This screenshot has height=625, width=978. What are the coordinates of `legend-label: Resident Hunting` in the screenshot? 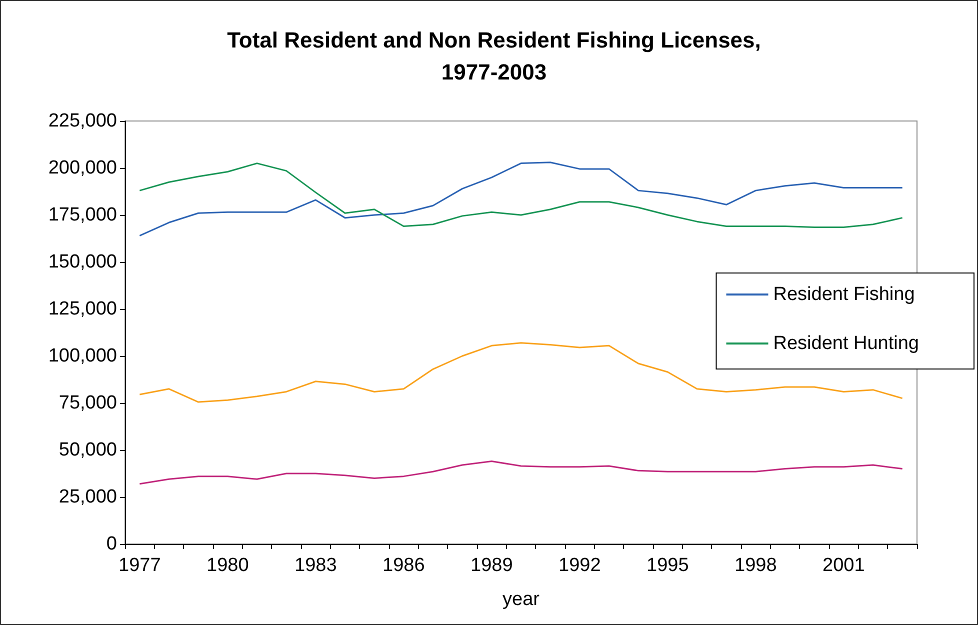 It's located at (846, 343).